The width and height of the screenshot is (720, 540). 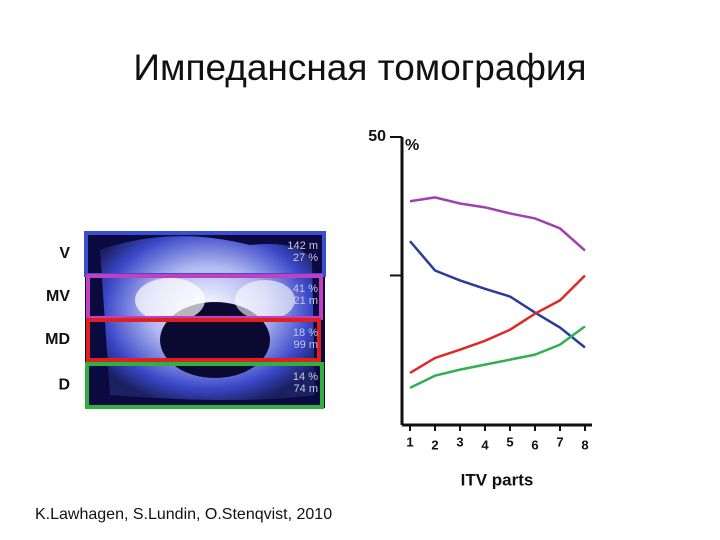 I want to click on citation: K.Lawhagen, S.Lundin, O.Stenqvist, 2010, so click(x=183, y=514).